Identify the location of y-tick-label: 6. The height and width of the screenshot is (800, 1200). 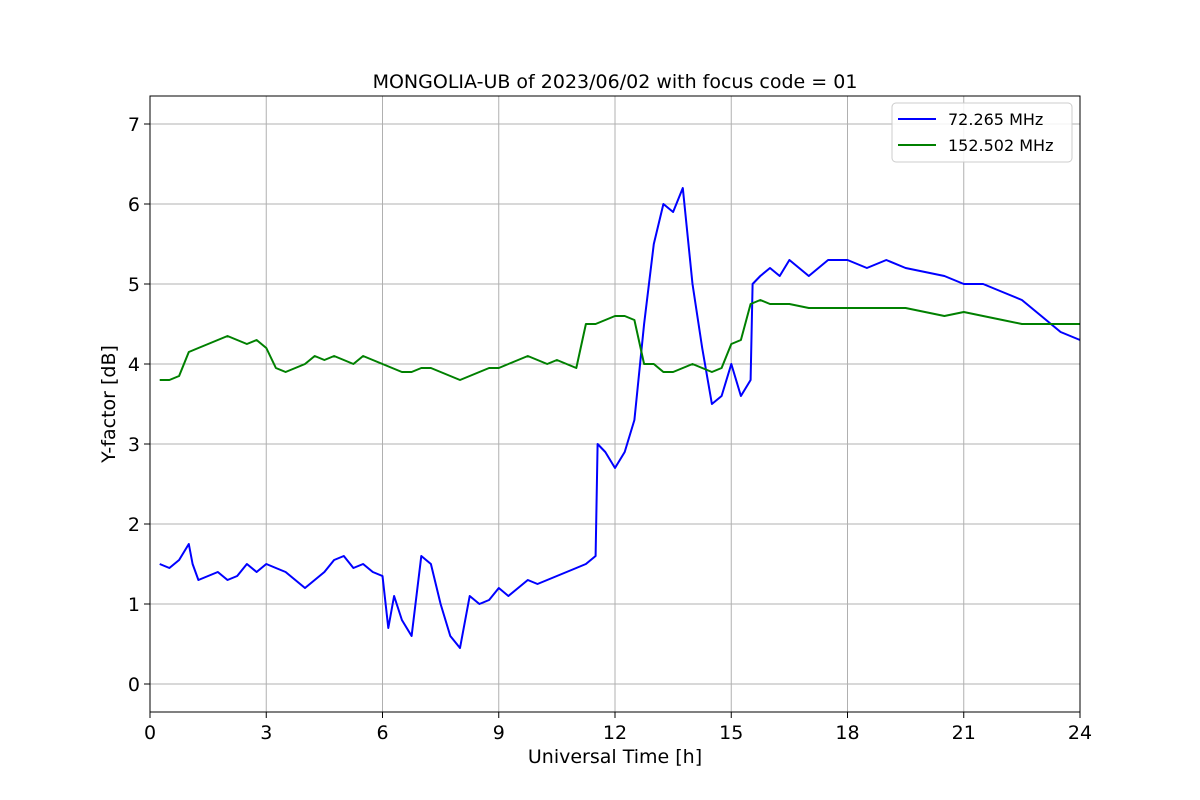
(134, 205).